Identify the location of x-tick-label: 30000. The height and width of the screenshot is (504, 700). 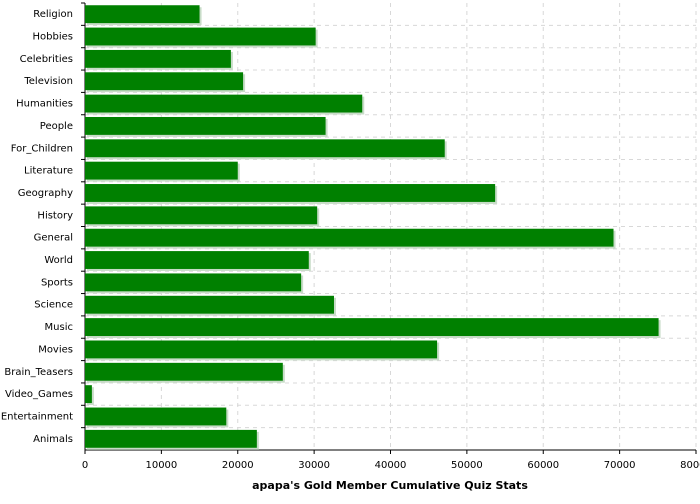
(314, 465).